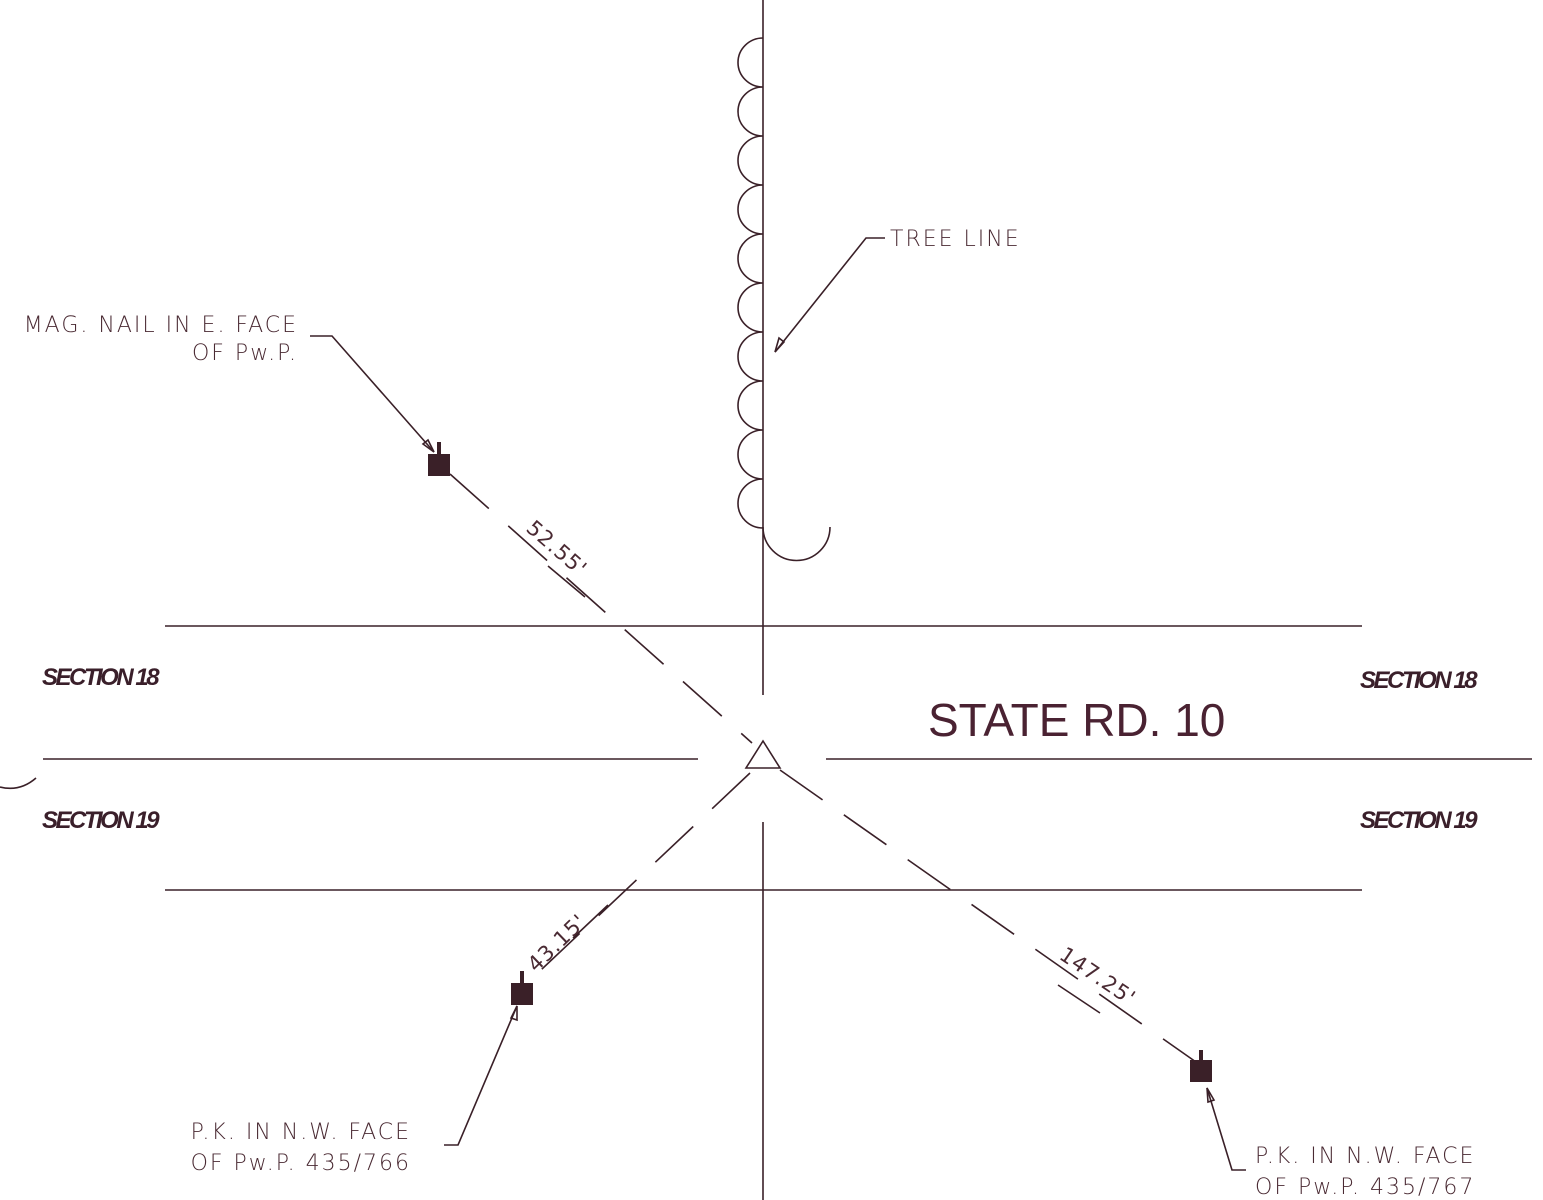 The width and height of the screenshot is (1543, 1200). I want to click on label: TREE LINE, so click(955, 239).